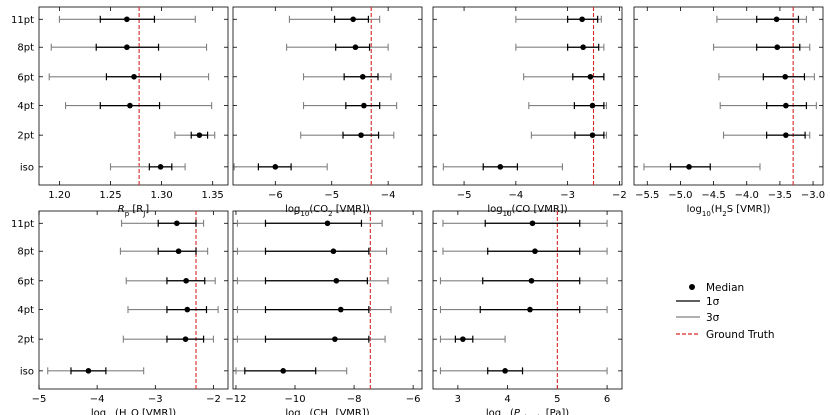 Image resolution: width=830 pixels, height=415 pixels. Describe the element at coordinates (354, 399) in the screenshot. I see `x-tick-label: −8` at that location.